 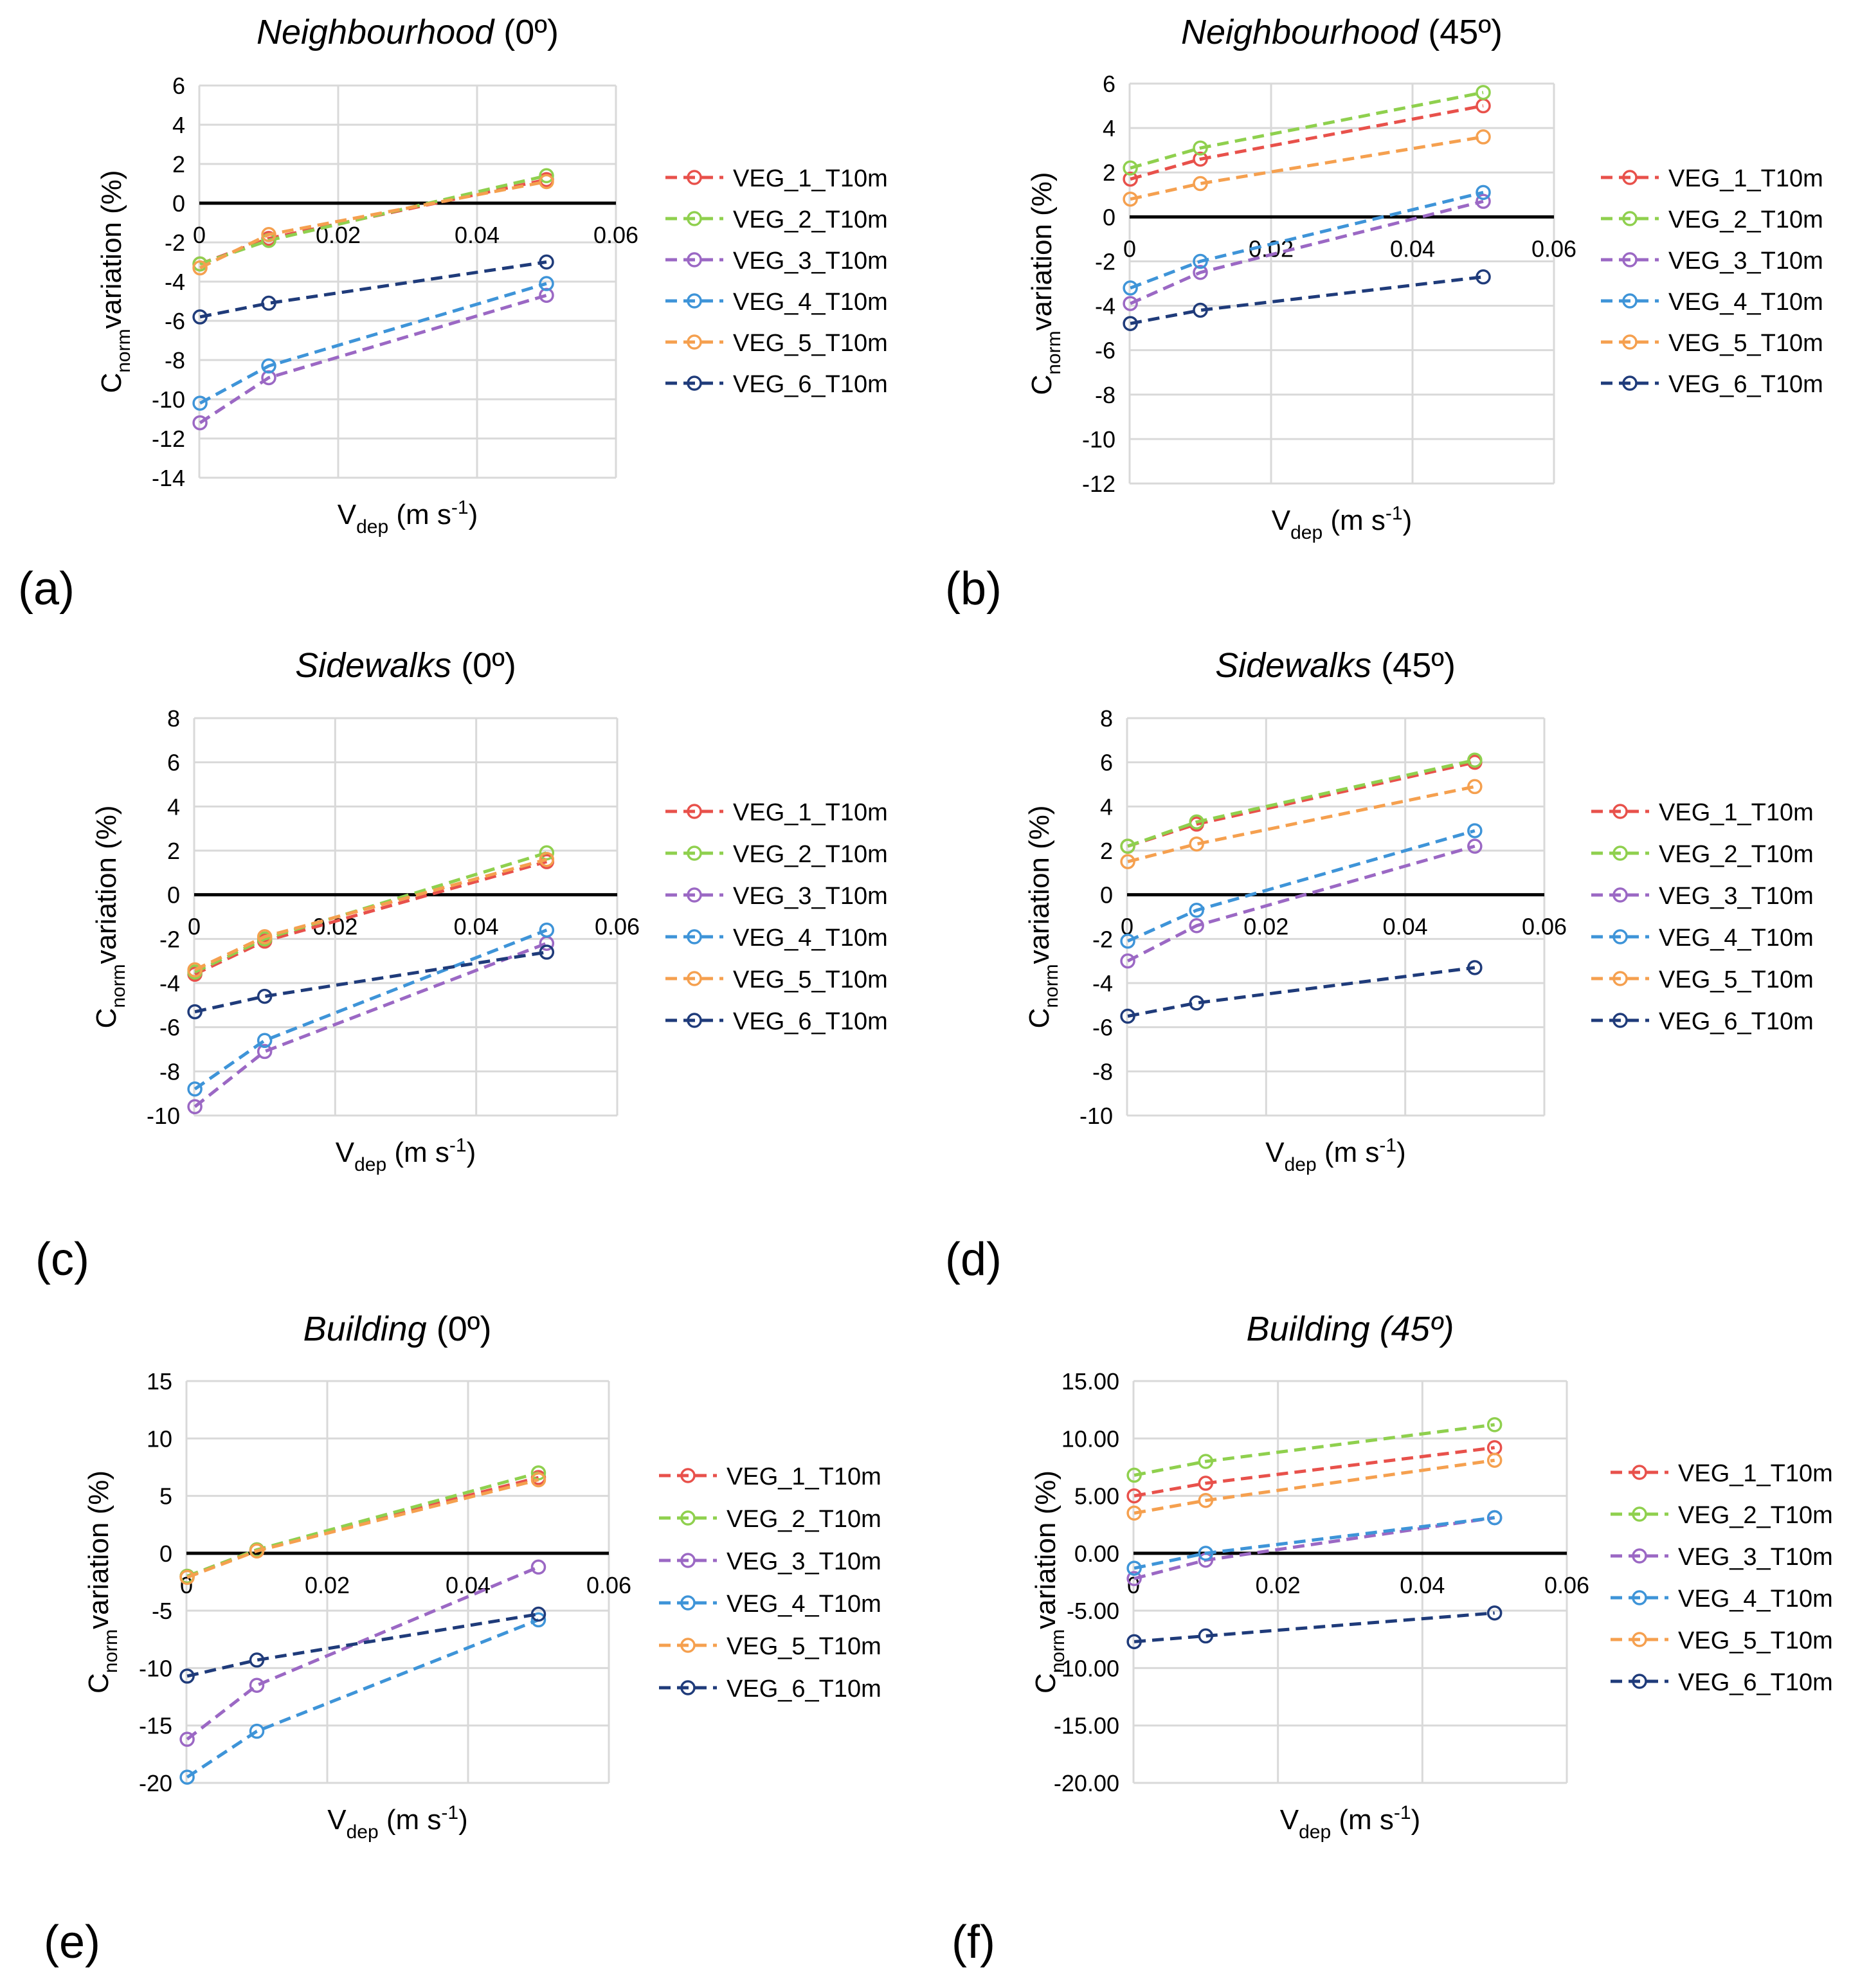 I want to click on x-axis-label-close: ), so click(x=1408, y=520).